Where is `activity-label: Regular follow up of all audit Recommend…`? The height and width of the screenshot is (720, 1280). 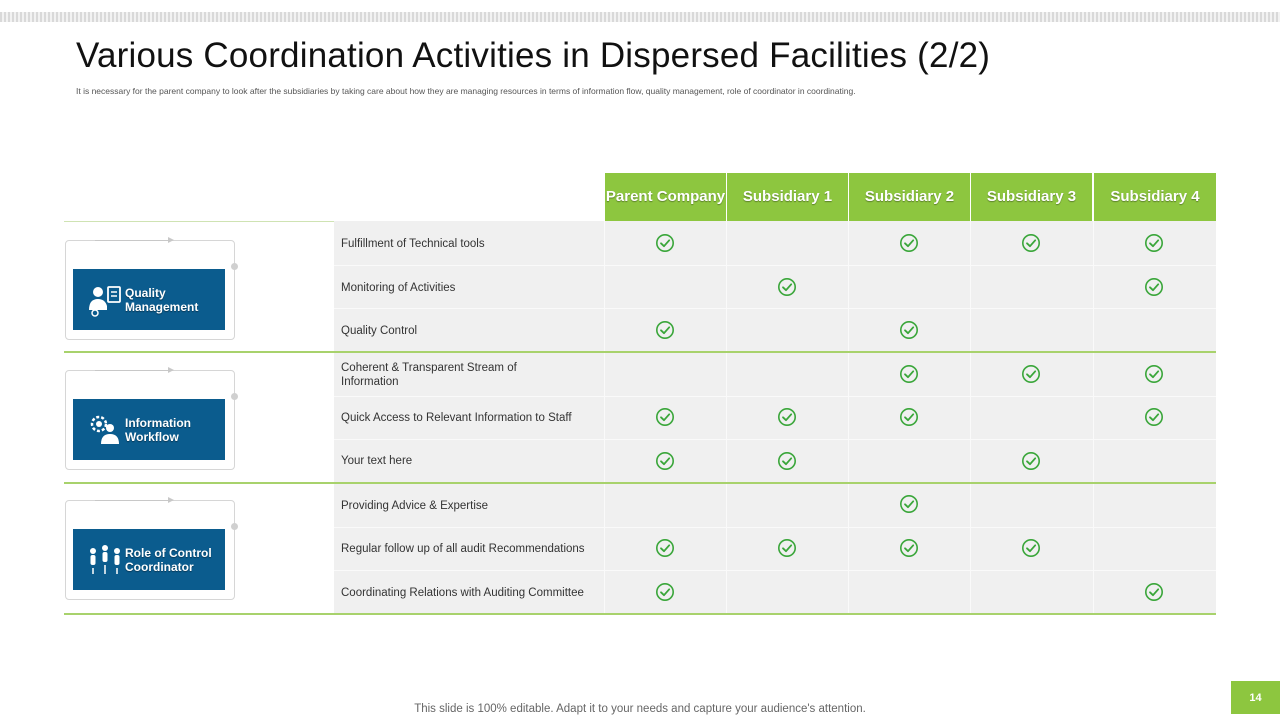
activity-label: Regular follow up of all audit Recommend… is located at coordinates (463, 549).